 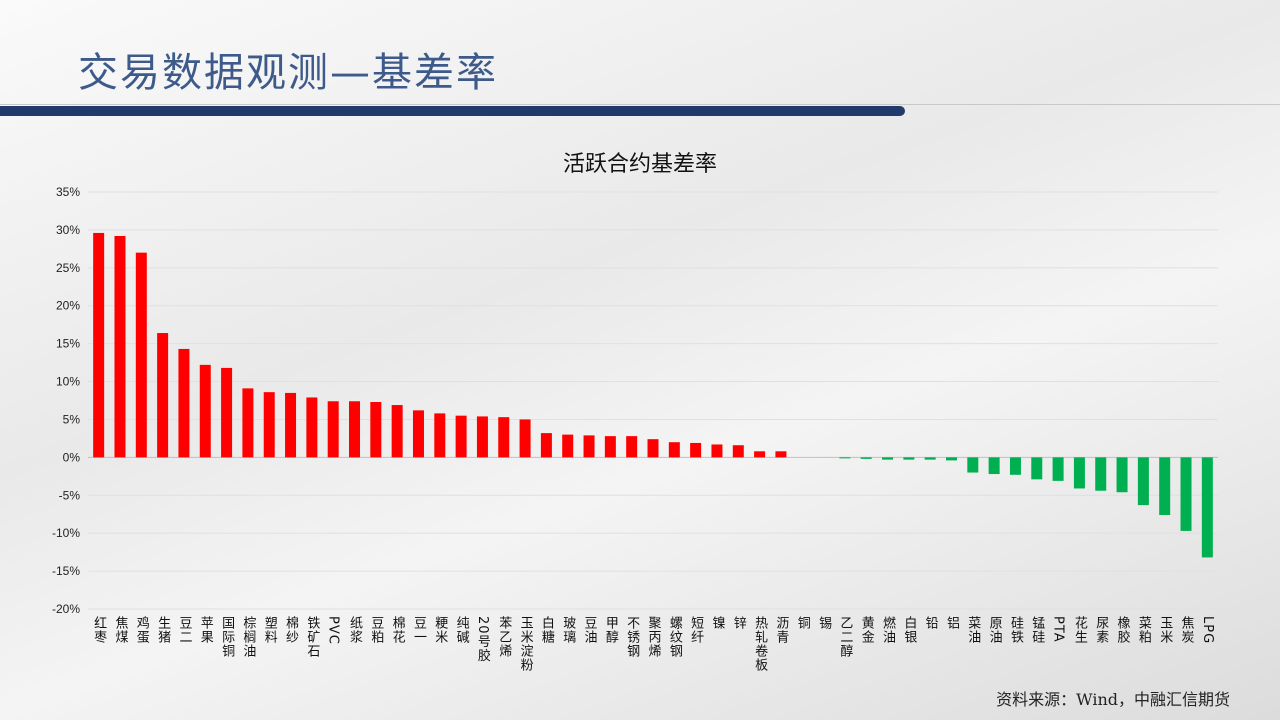 What do you see at coordinates (483, 639) in the screenshot?
I see `x-tick-label: 20号胶` at bounding box center [483, 639].